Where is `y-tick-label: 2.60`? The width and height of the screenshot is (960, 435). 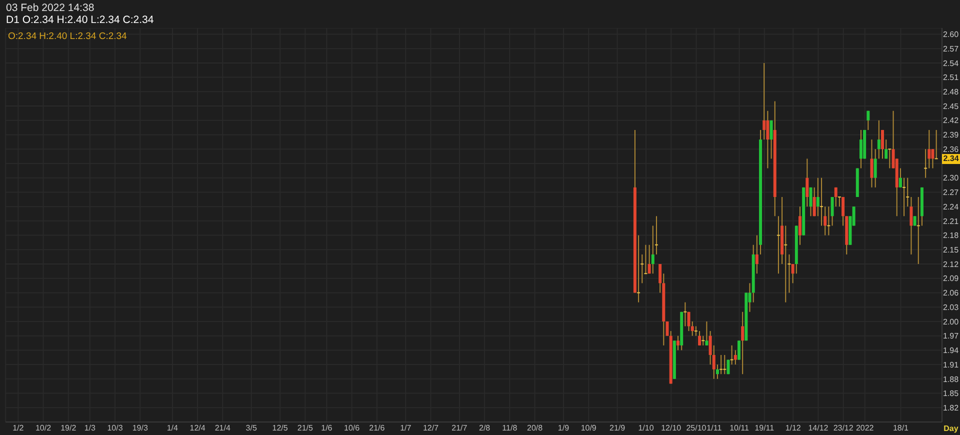
y-tick-label: 2.60 is located at coordinates (951, 35).